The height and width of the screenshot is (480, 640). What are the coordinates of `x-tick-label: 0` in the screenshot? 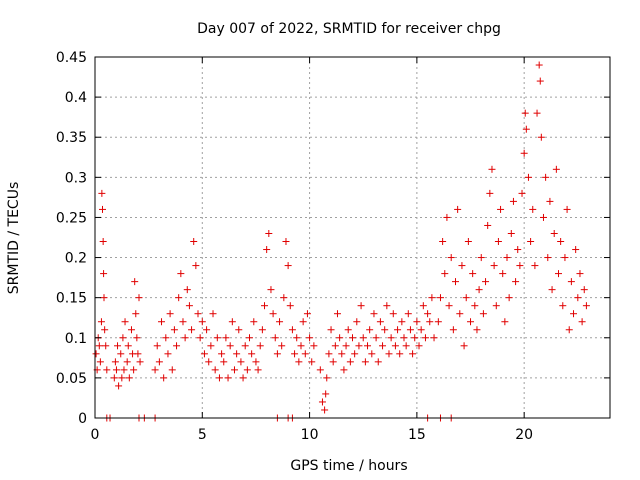 It's located at (95, 435).